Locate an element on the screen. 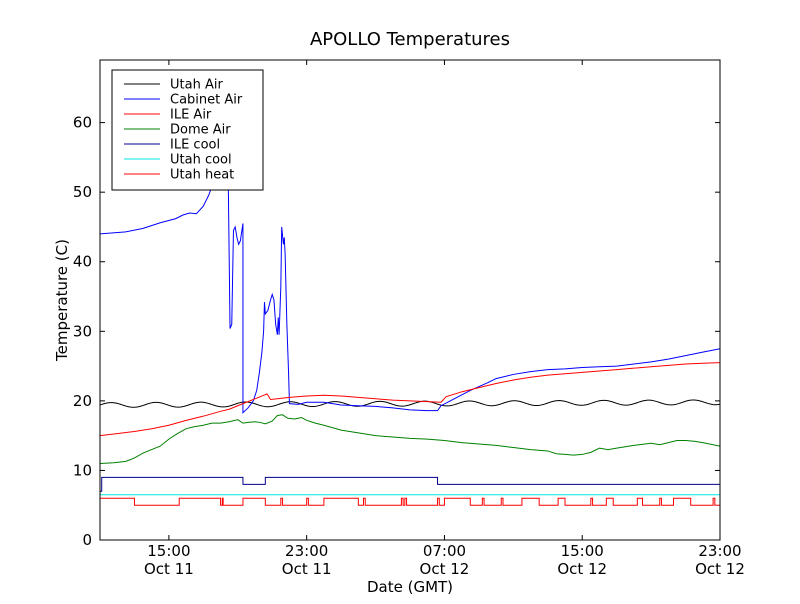 The image size is (800, 604). y-tick-label: 40 is located at coordinates (82, 262).